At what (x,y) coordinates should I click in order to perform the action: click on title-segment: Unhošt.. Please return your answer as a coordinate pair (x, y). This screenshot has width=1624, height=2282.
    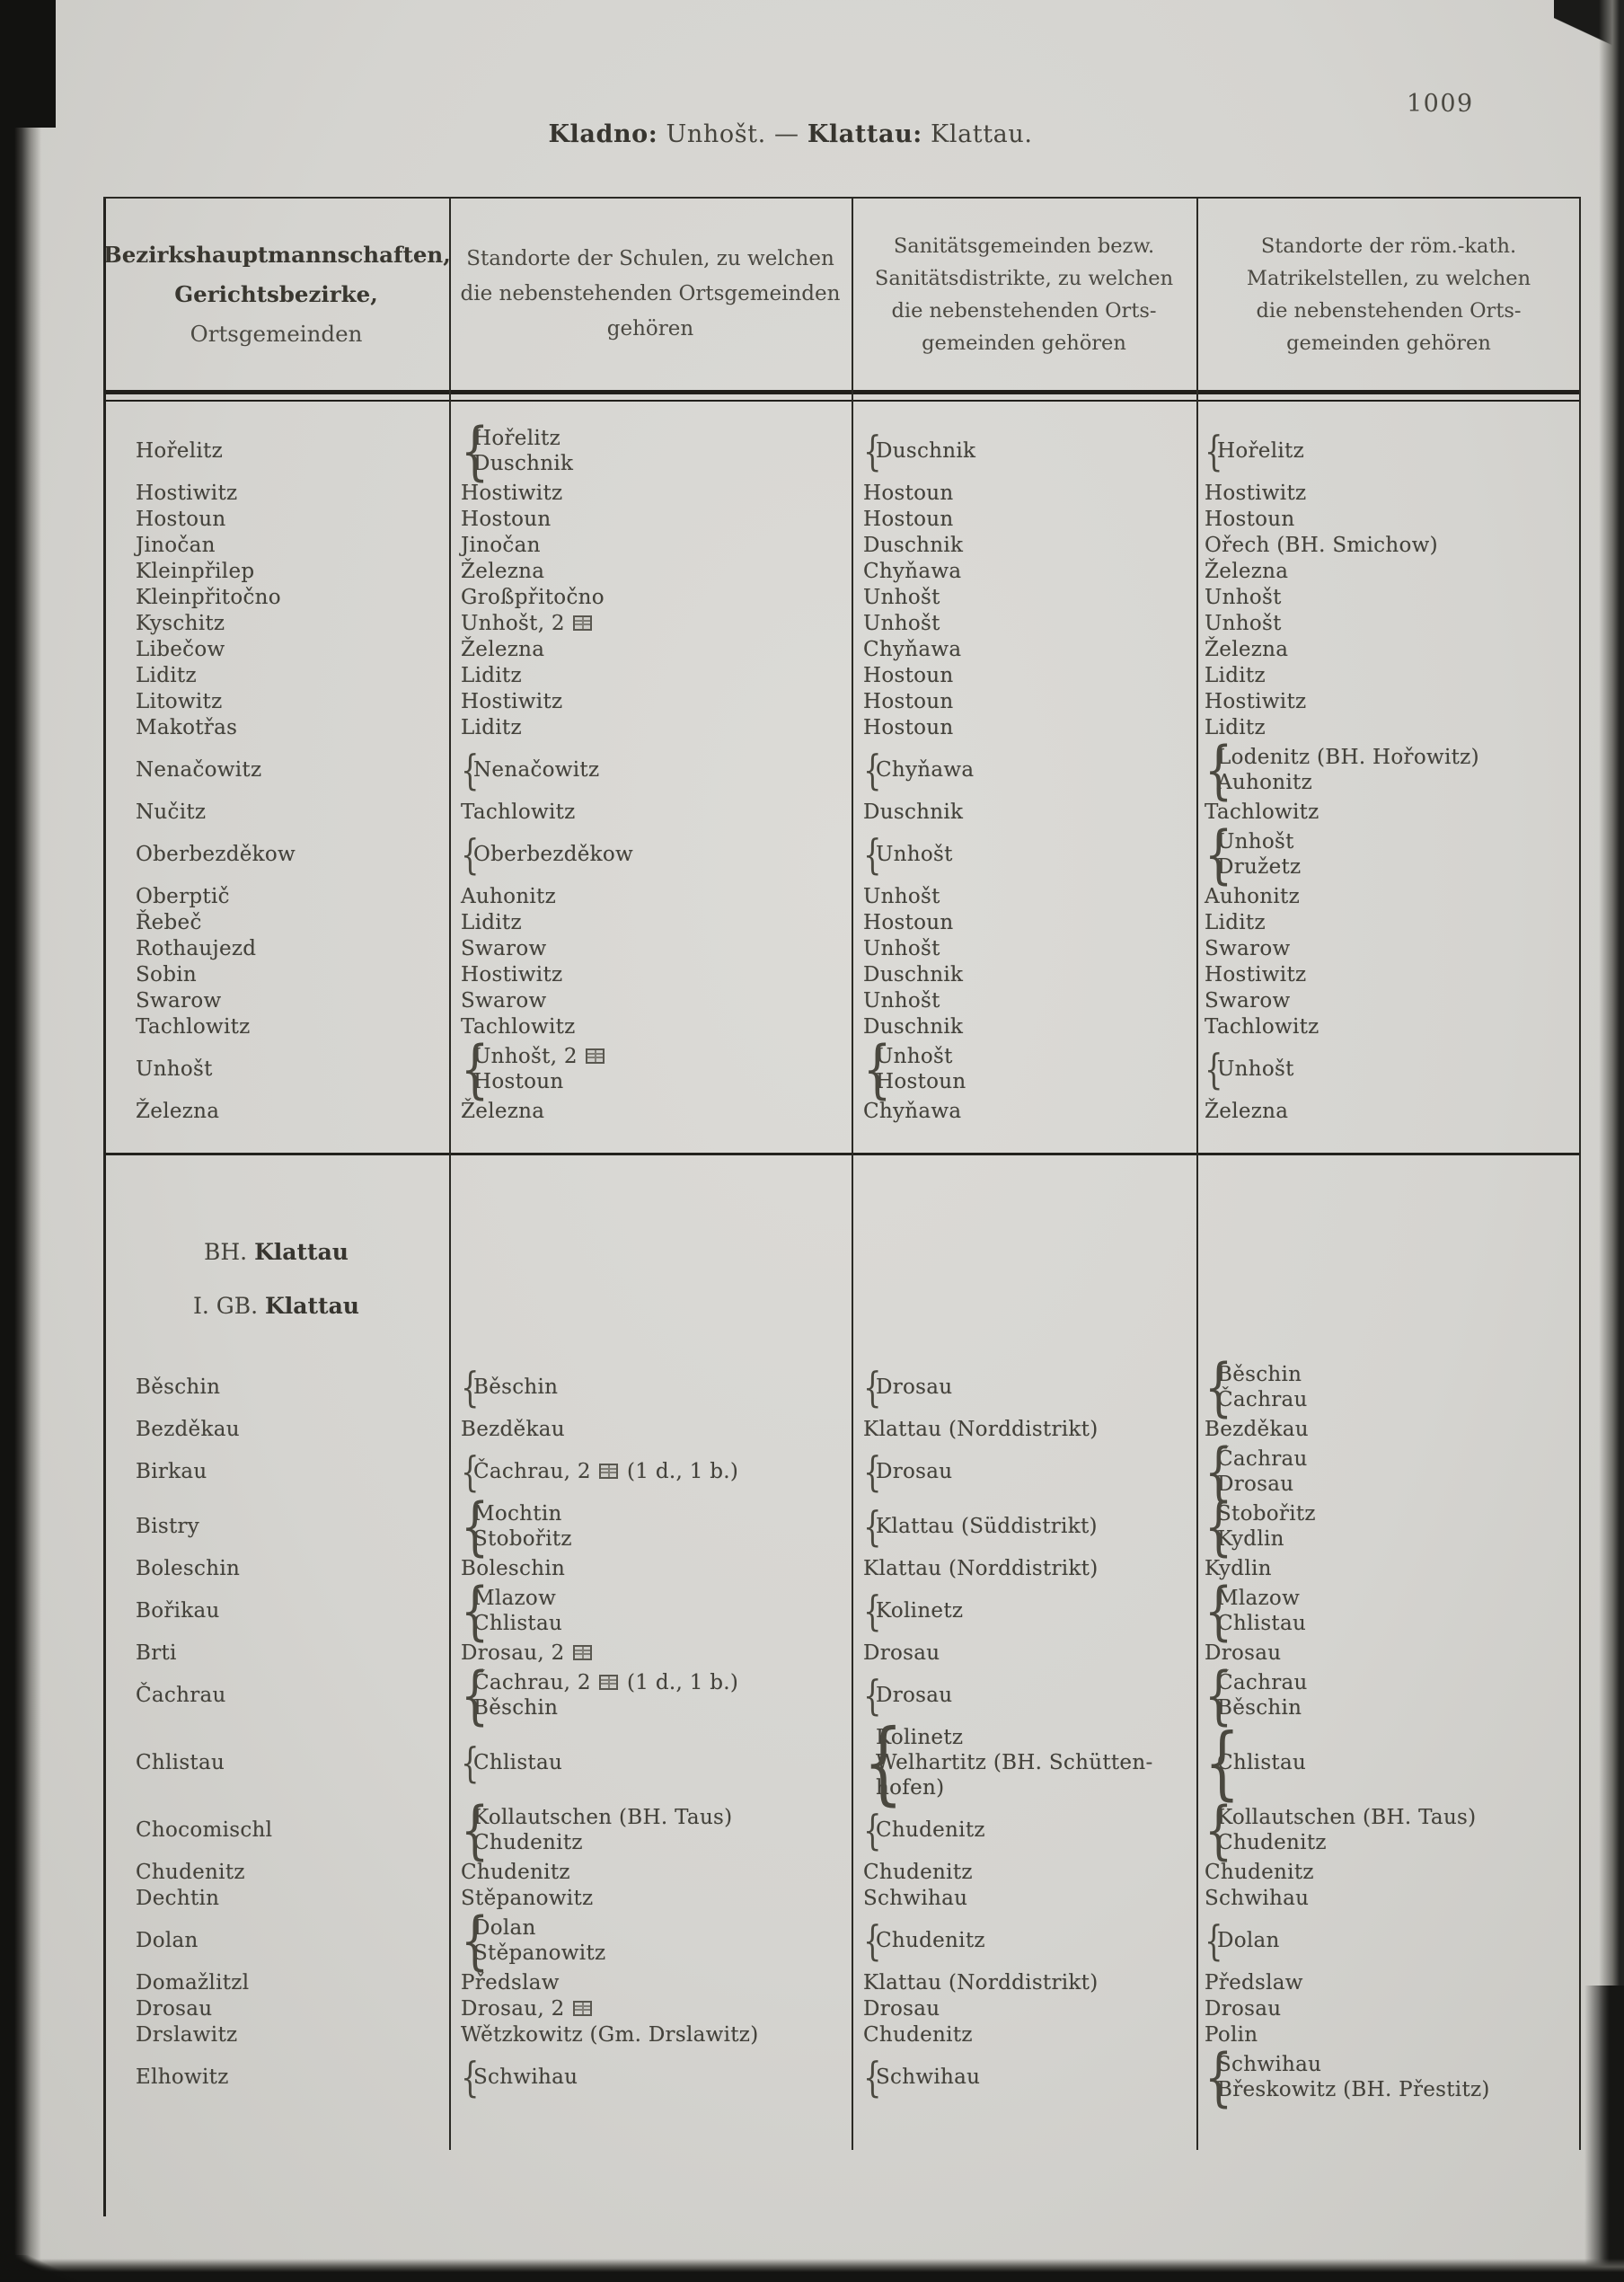
    Looking at the image, I should click on (716, 134).